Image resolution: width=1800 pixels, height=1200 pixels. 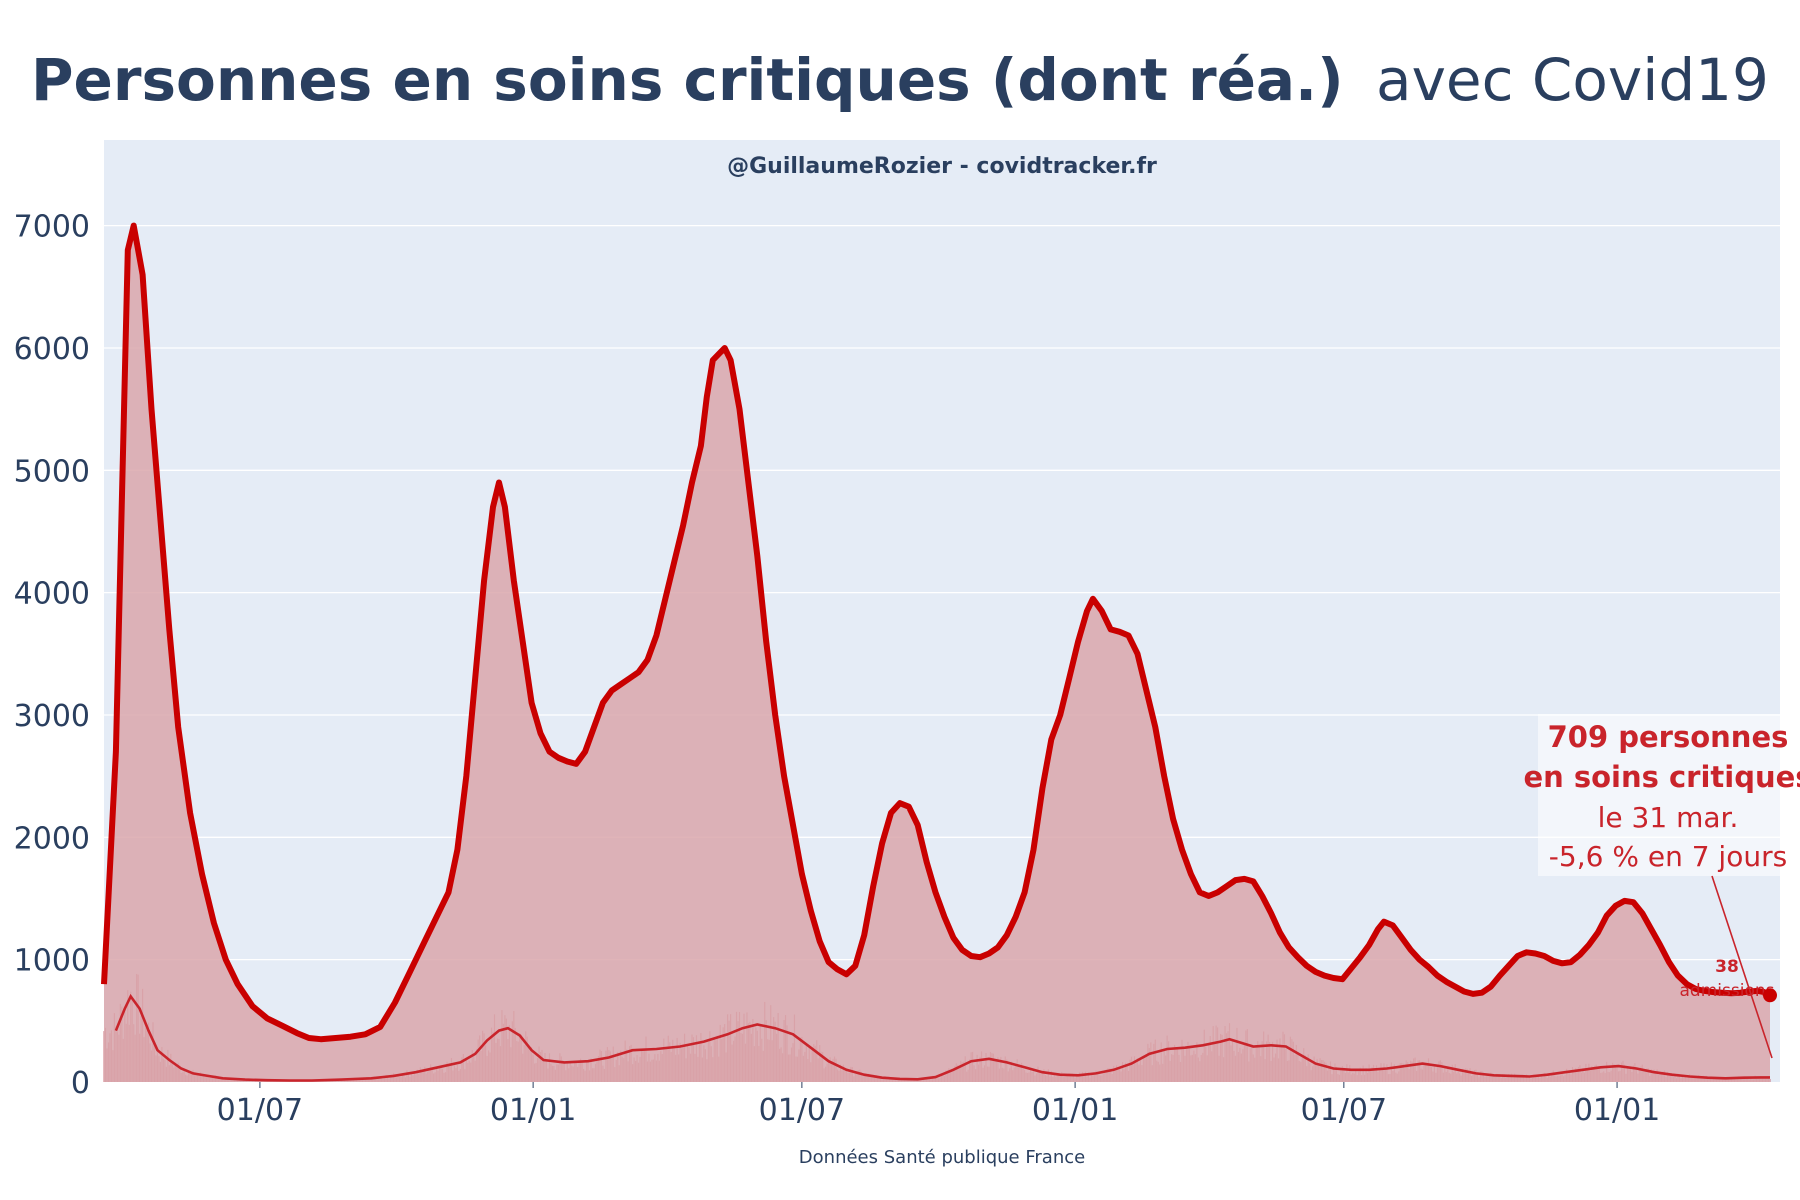 I want to click on chart-title-bold: Personnes en soins critiques (dont réa.), so click(x=687, y=80).